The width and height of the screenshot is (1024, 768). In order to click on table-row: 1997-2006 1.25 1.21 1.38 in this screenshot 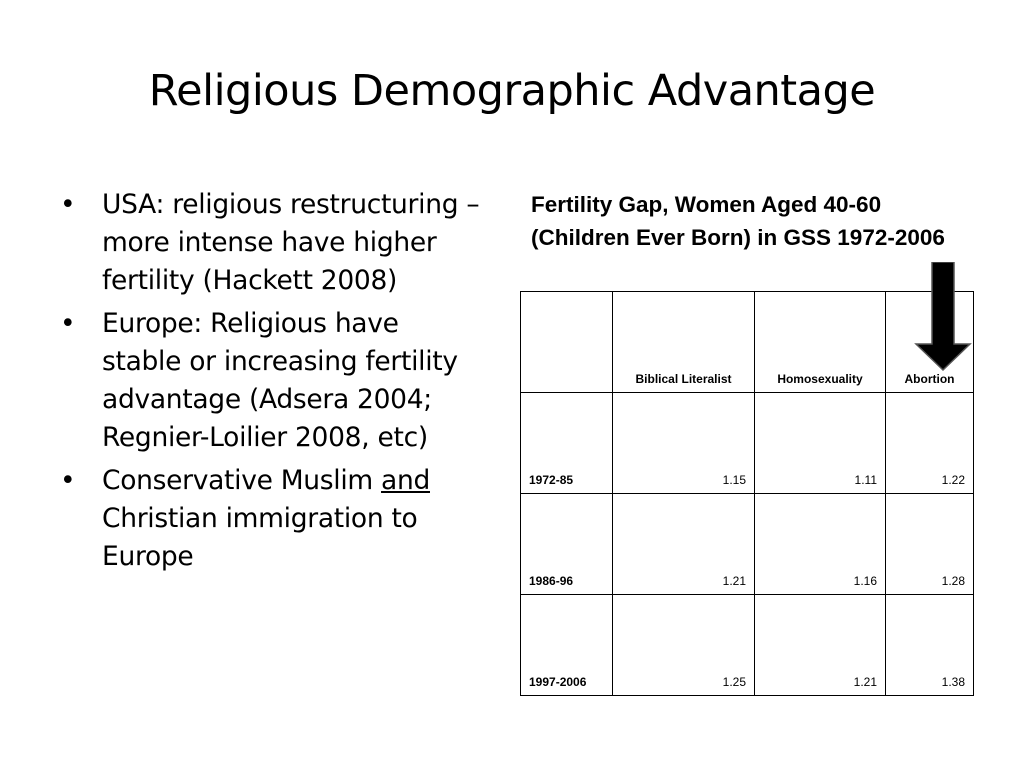, I will do `click(747, 645)`.